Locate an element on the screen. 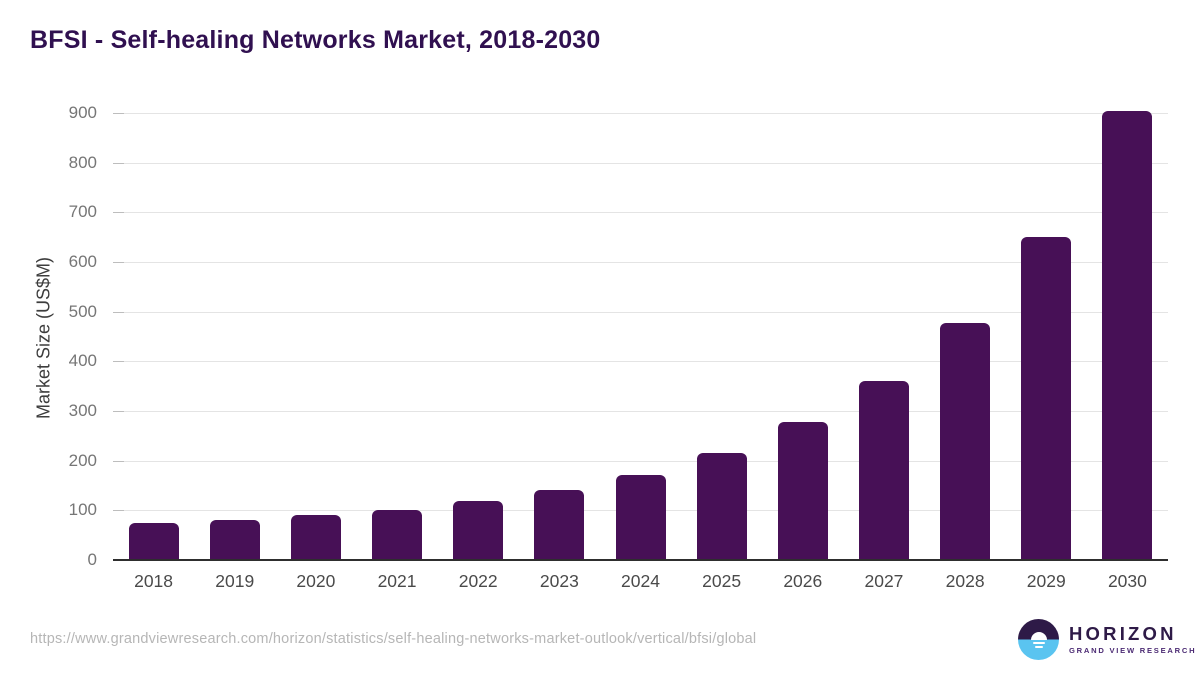  y-tick-label-0: 0 is located at coordinates (92, 559).